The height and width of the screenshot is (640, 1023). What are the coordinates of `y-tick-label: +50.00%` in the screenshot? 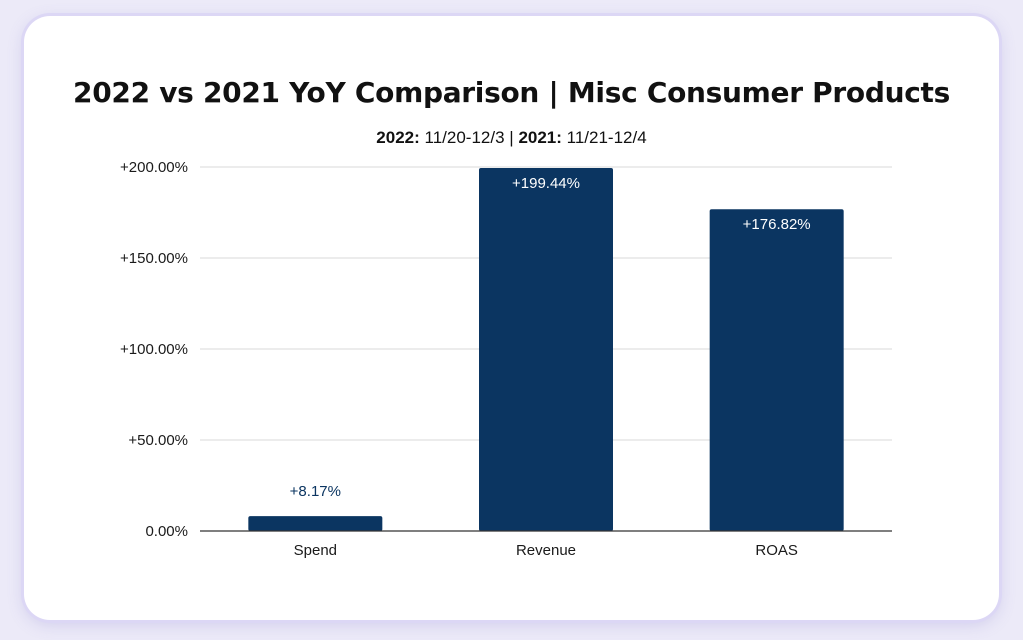 It's located at (158, 440).